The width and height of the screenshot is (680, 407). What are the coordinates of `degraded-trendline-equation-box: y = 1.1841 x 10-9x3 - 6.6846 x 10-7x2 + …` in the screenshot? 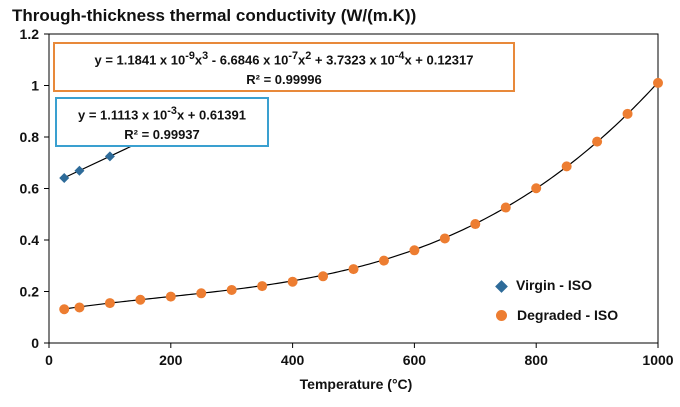 It's located at (284, 67).